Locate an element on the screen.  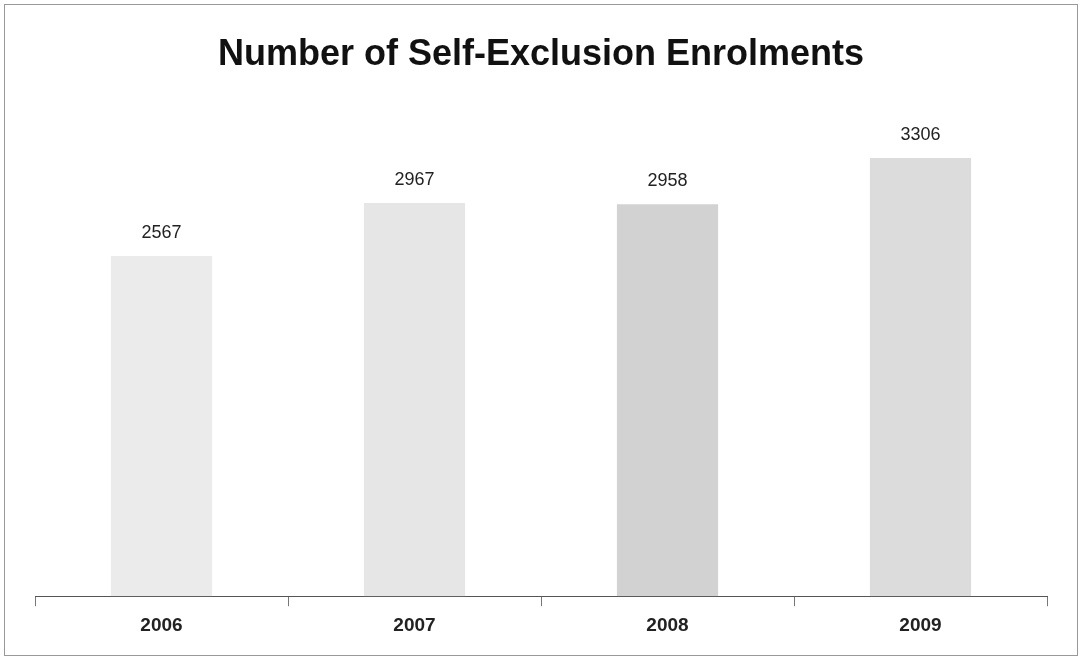
data-label: 2958 is located at coordinates (667, 180).